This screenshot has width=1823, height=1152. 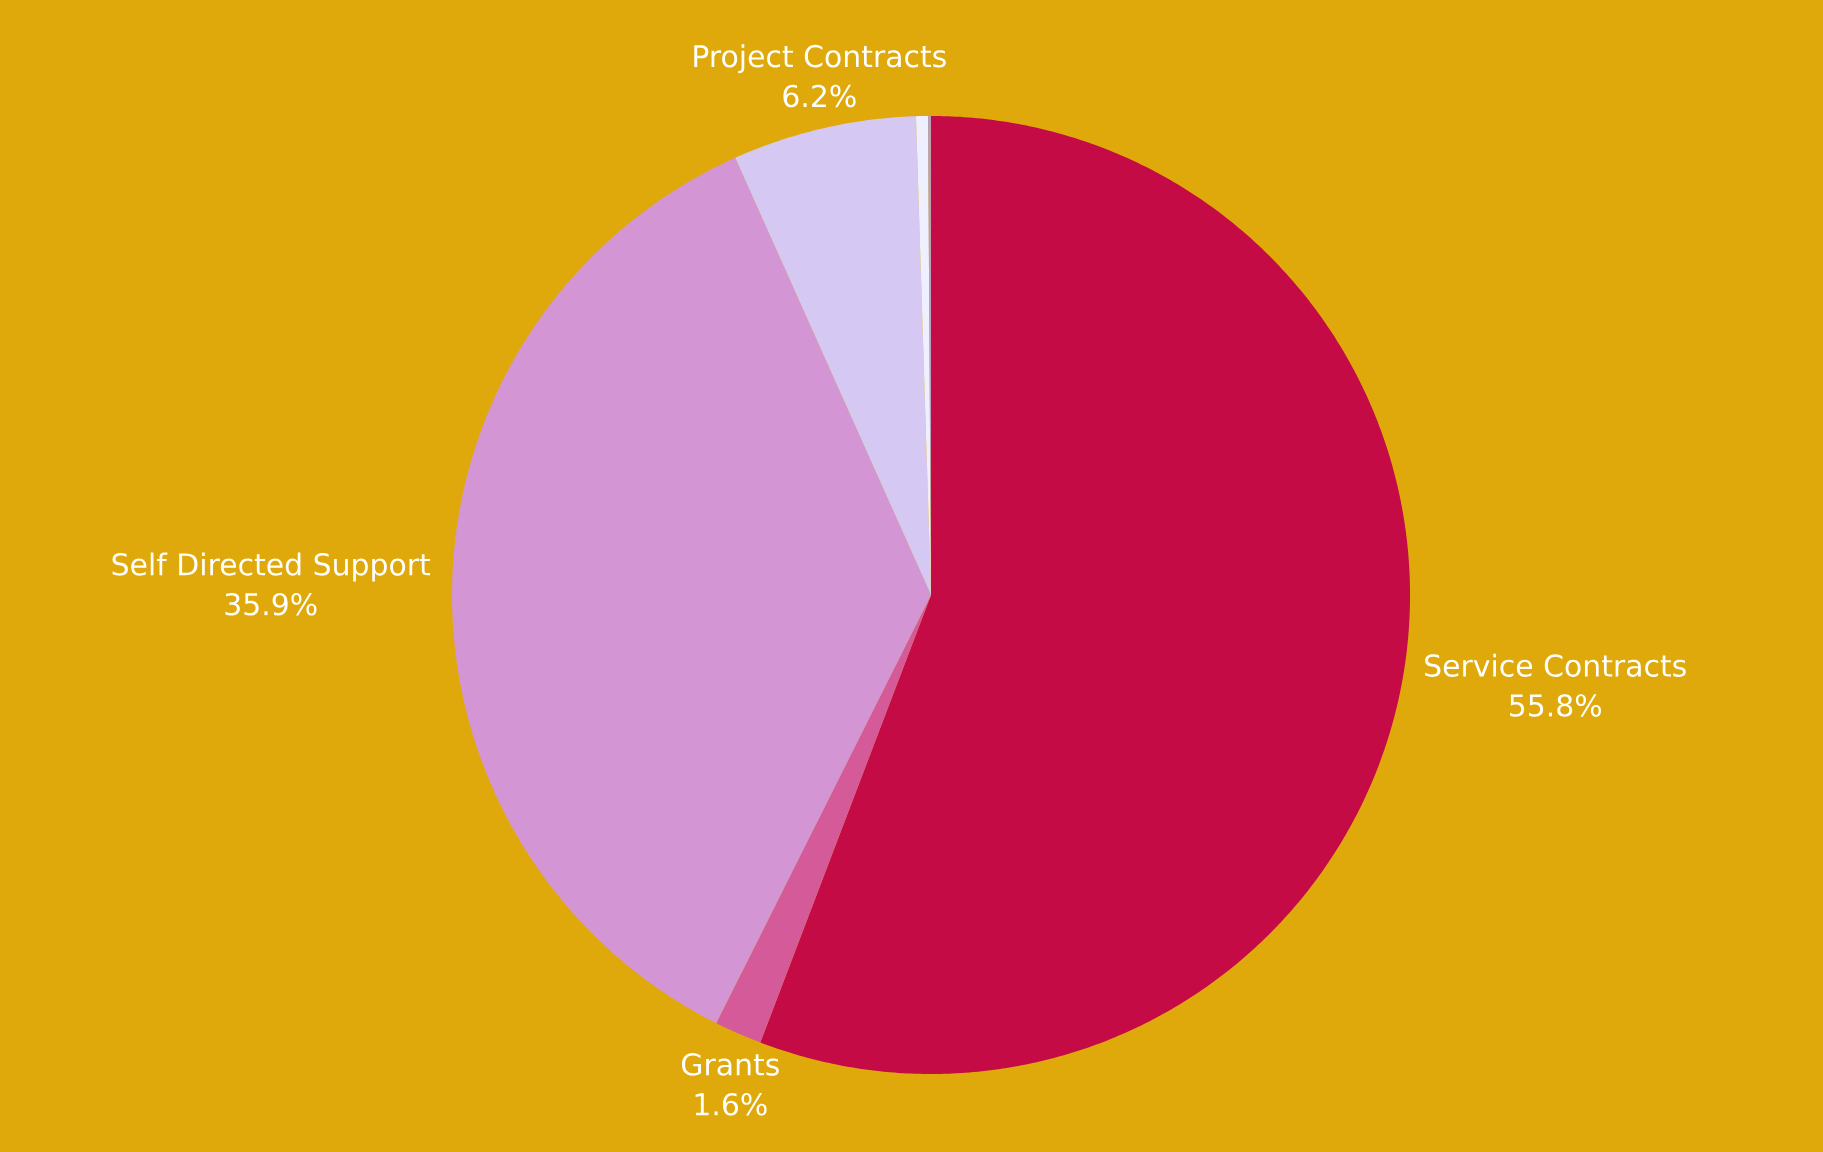 I want to click on data-label: 55.8%, so click(x=1555, y=705).